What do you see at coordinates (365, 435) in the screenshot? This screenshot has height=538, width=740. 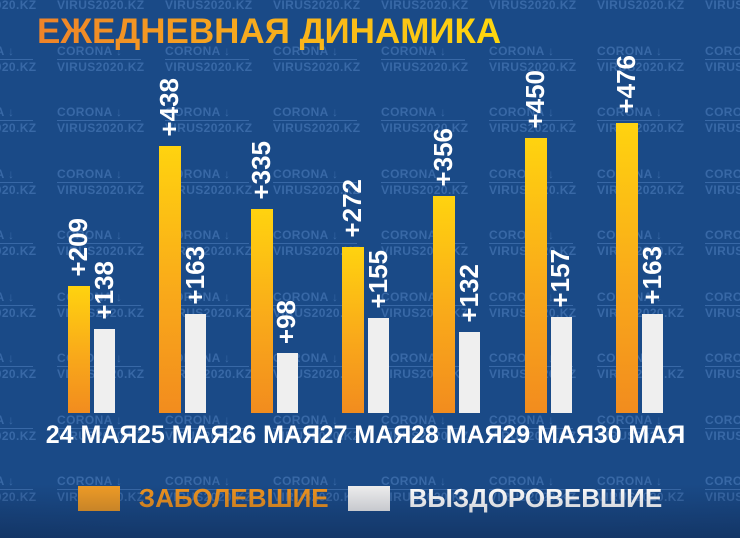 I see `date-label: 27 МАЯ` at bounding box center [365, 435].